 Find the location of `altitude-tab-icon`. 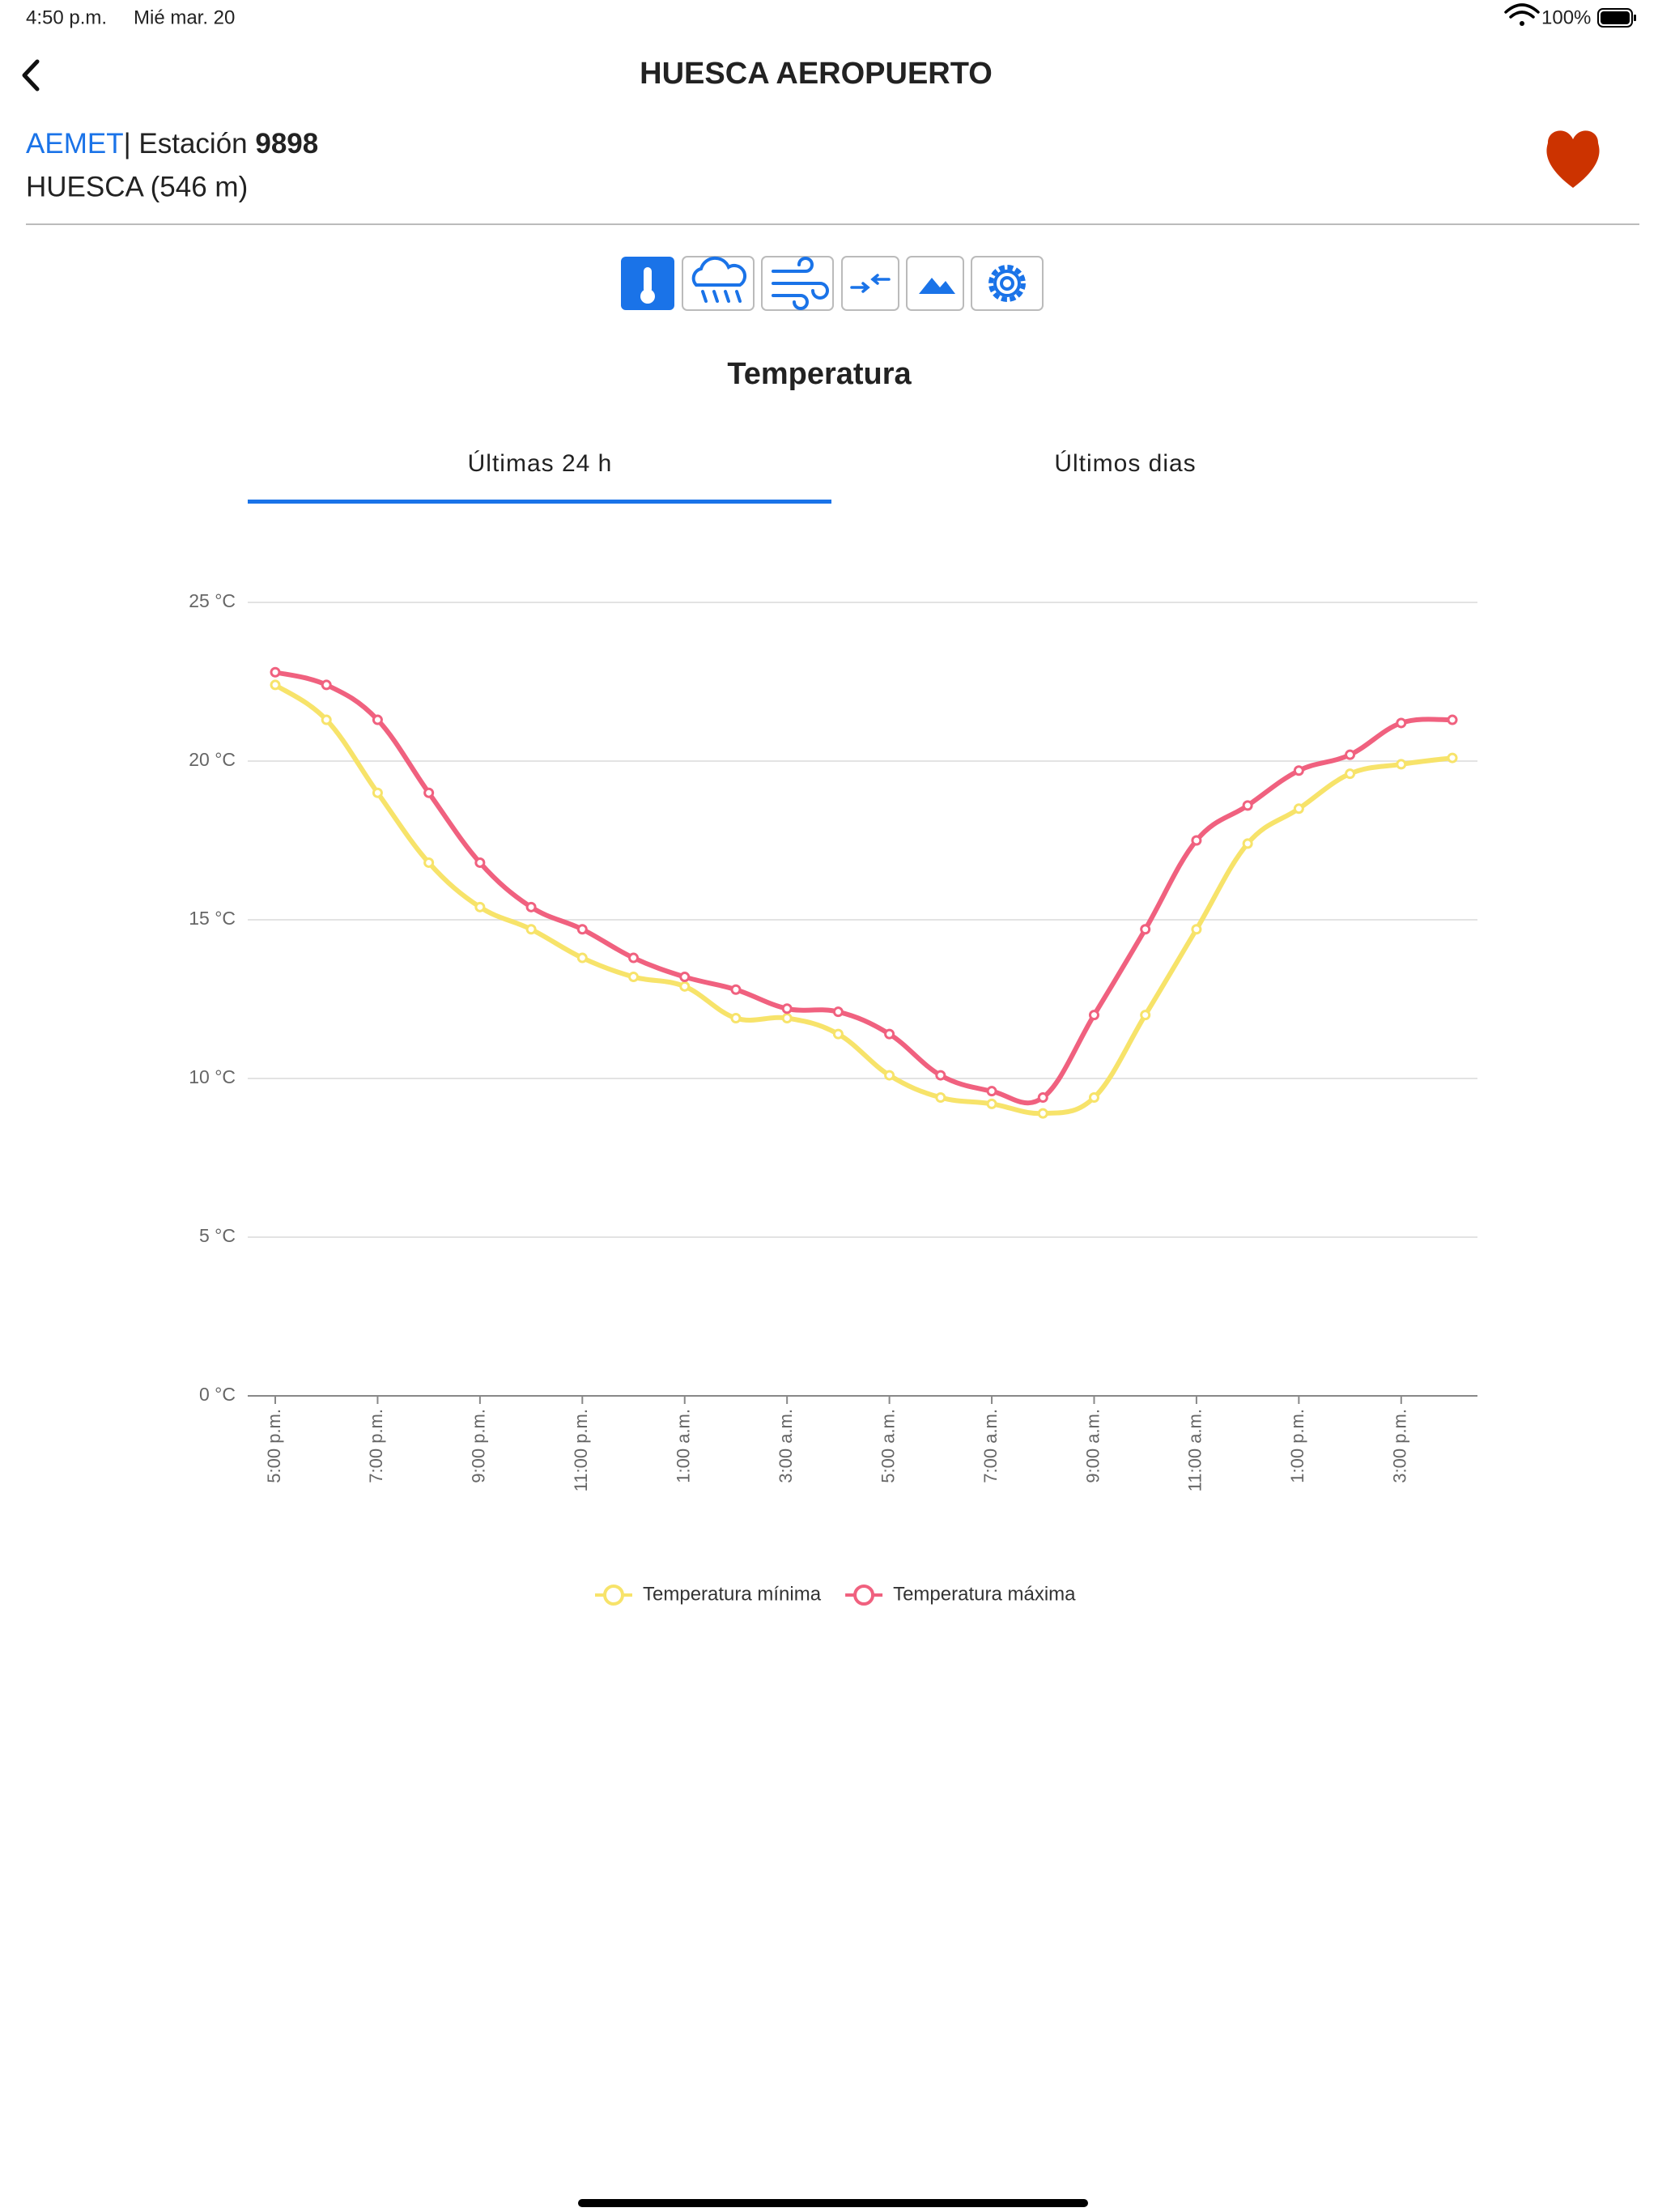

altitude-tab-icon is located at coordinates (935, 284).